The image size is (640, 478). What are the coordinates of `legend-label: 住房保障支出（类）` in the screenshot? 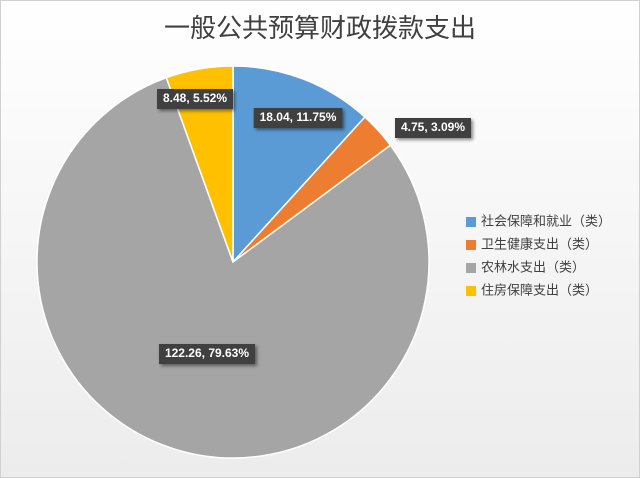 It's located at (539, 289).